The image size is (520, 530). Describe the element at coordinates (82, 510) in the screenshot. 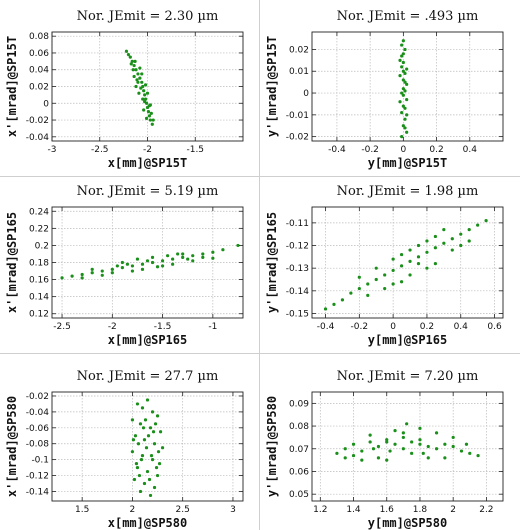

I see `x-tick-label: 1.5` at that location.